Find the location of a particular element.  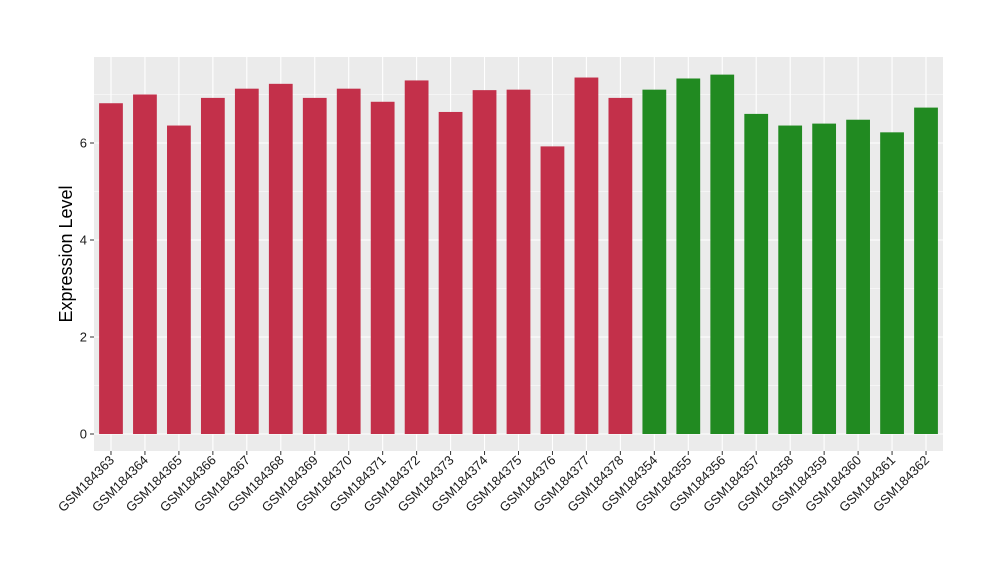

bar-GSM184360 is located at coordinates (858, 276).